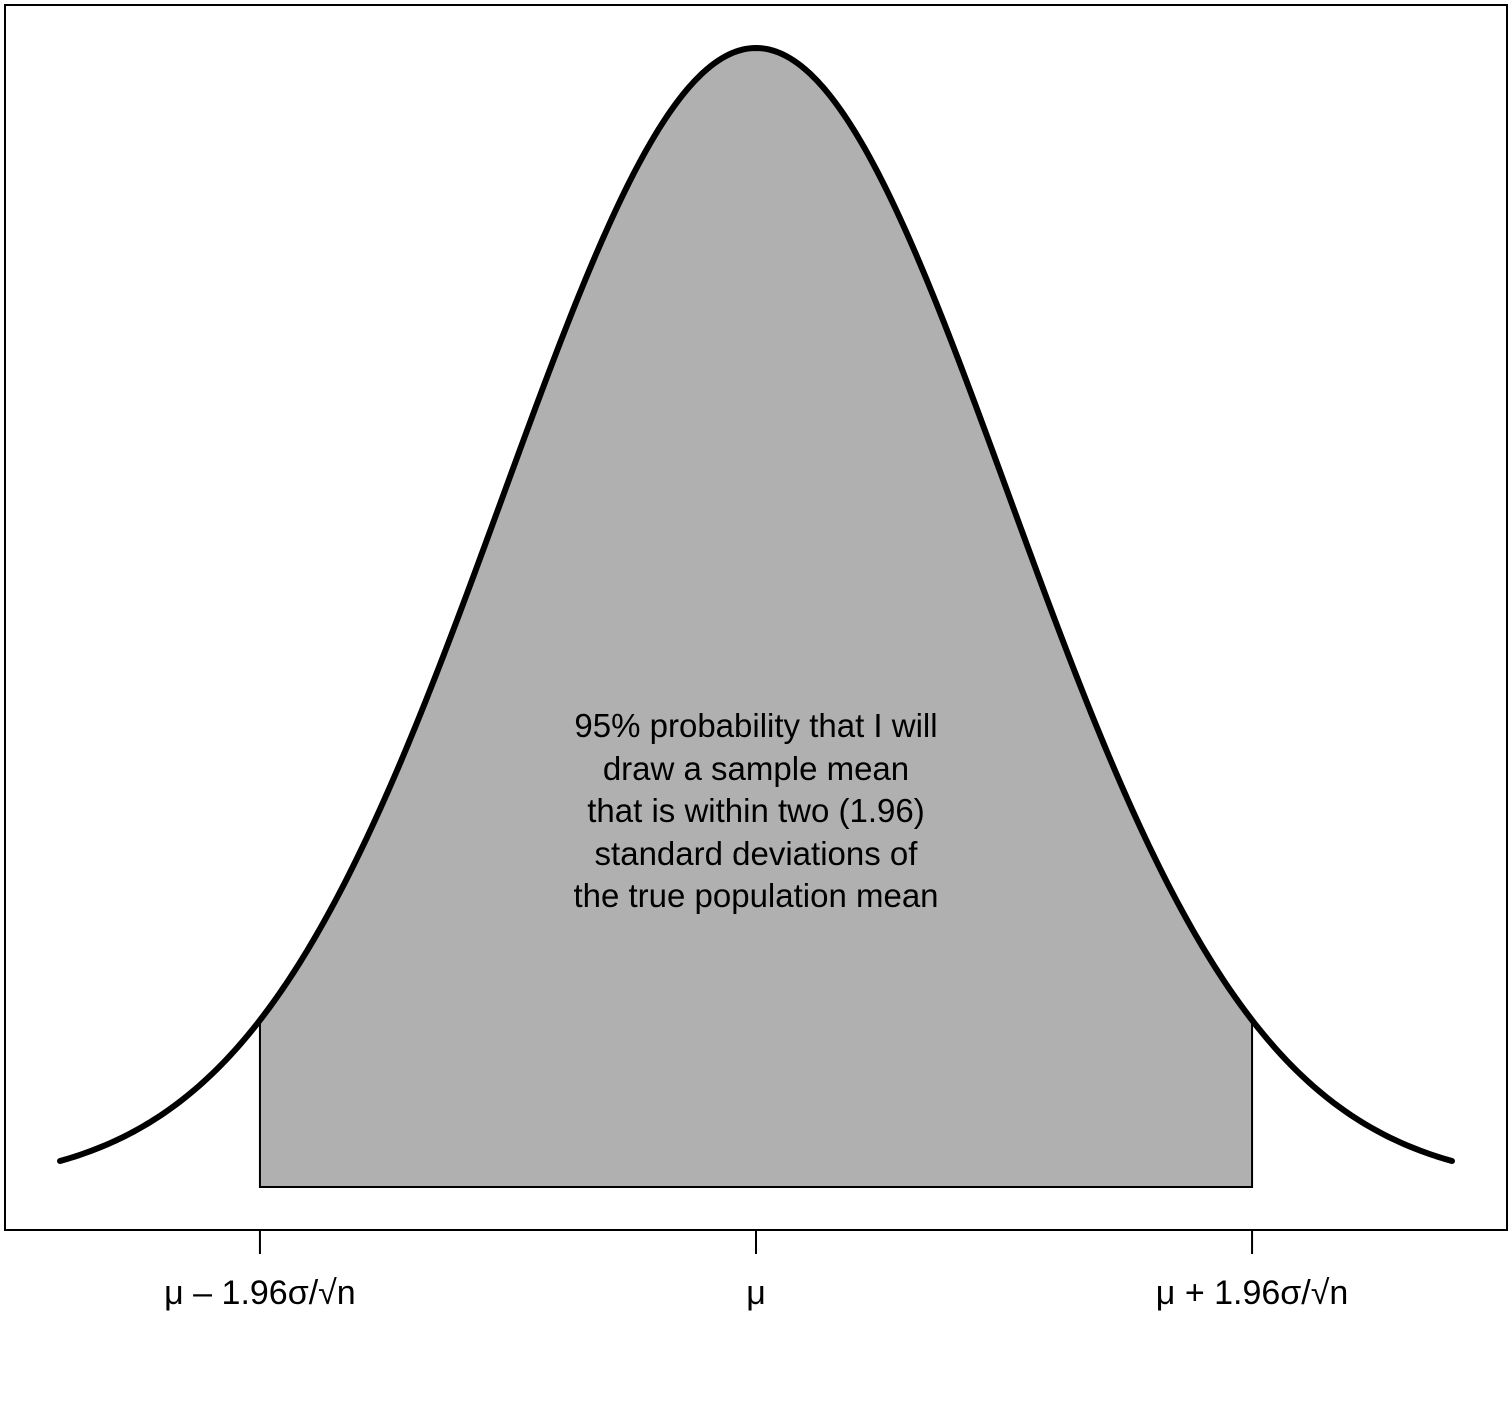 This screenshot has width=1512, height=1404. What do you see at coordinates (756, 768) in the screenshot?
I see `annotation-line: draw a sample mean` at bounding box center [756, 768].